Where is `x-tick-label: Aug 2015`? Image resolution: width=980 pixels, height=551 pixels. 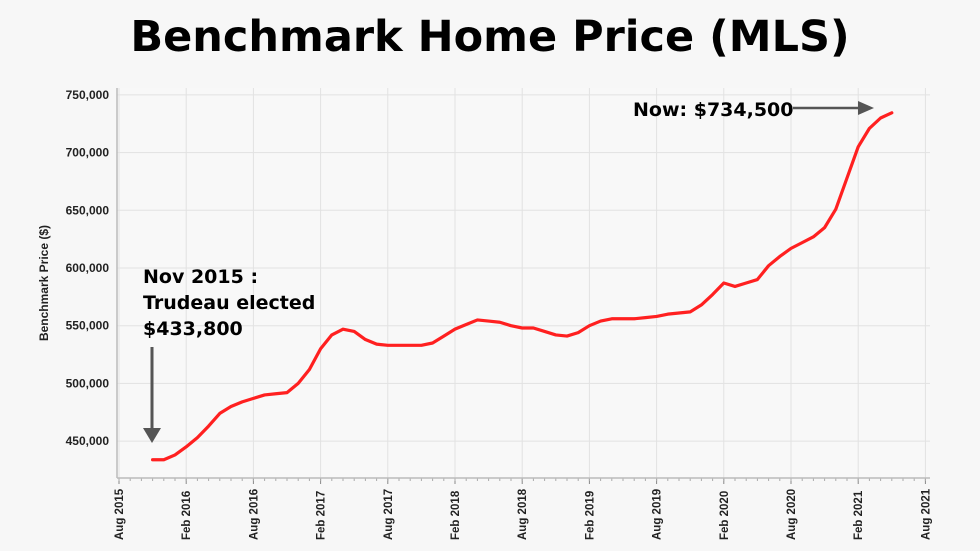
x-tick-label: Aug 2015 is located at coordinates (120, 514).